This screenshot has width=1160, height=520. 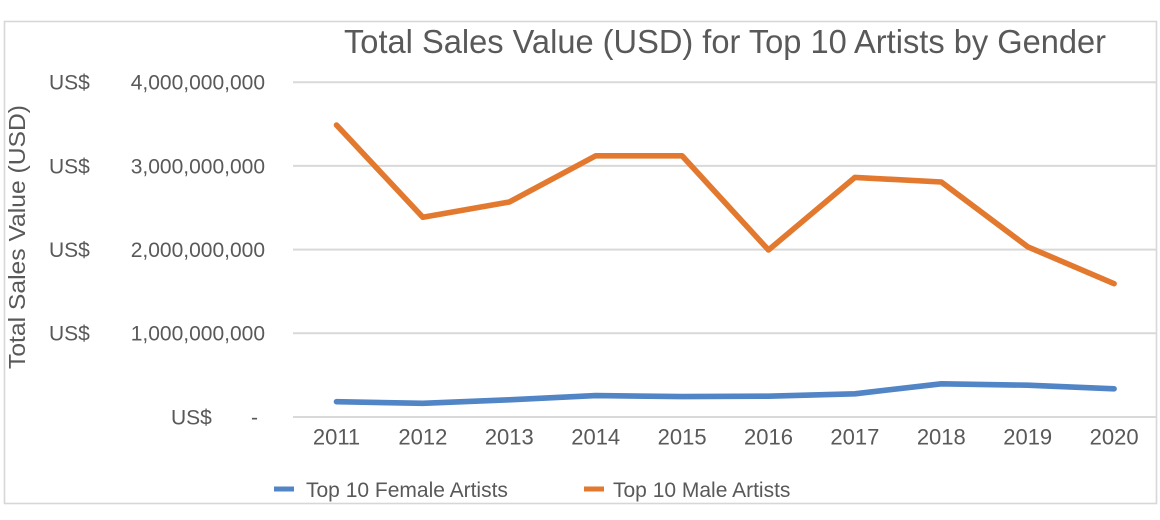 What do you see at coordinates (198, 334) in the screenshot?
I see `svg-text: 1,000,000,000` at bounding box center [198, 334].